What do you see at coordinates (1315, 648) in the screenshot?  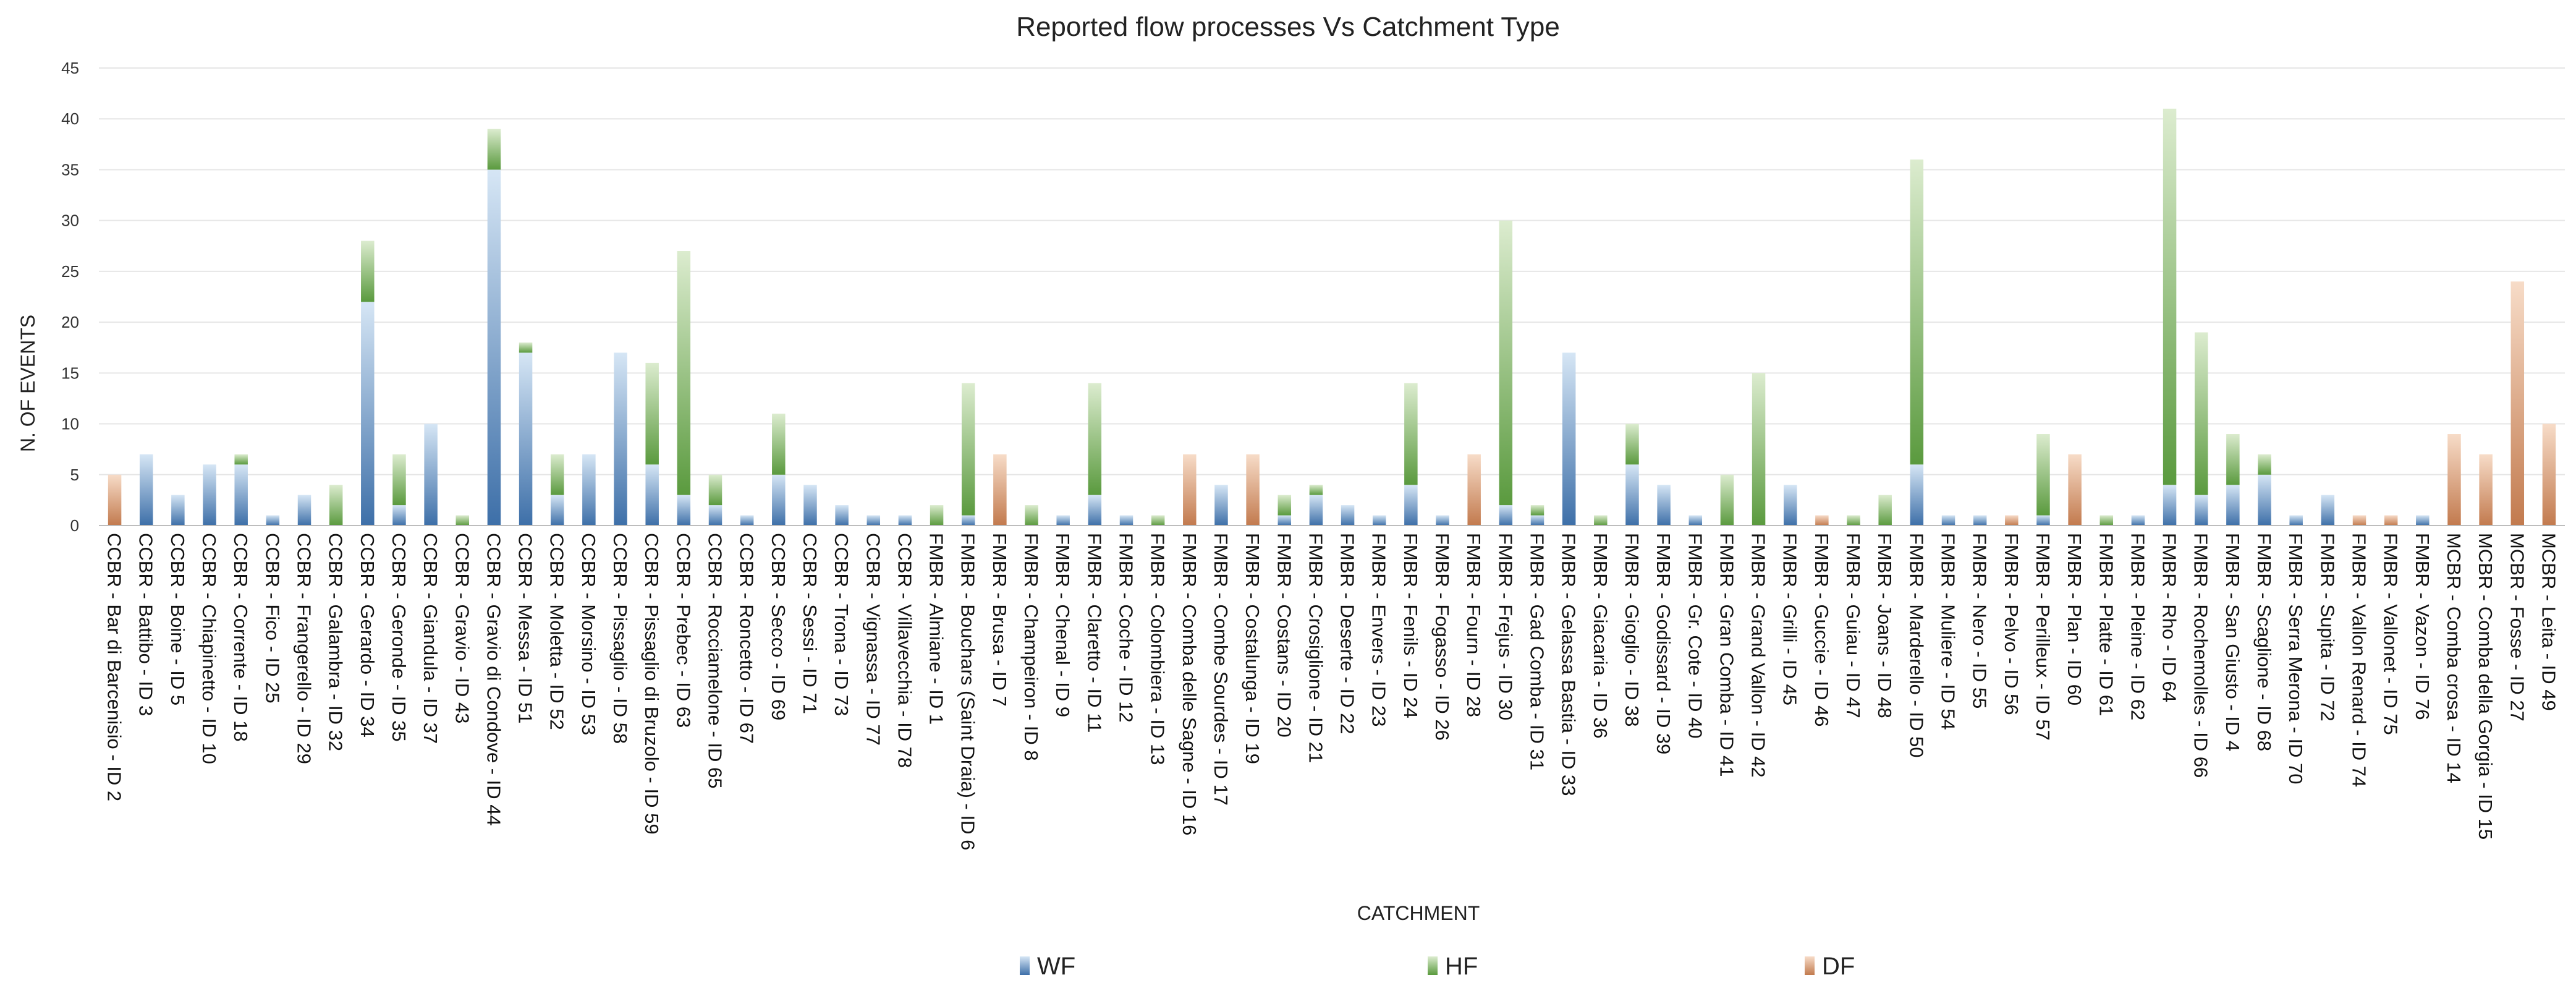 I see `x-tick-label: FMBR - Crosiglione - ID 21` at bounding box center [1315, 648].